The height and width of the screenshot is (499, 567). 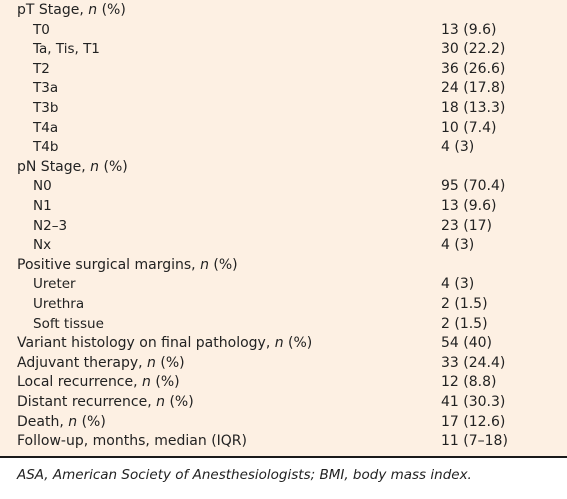 I want to click on row-label-text: Follow-up, months, median (IQR), so click(x=132, y=441).